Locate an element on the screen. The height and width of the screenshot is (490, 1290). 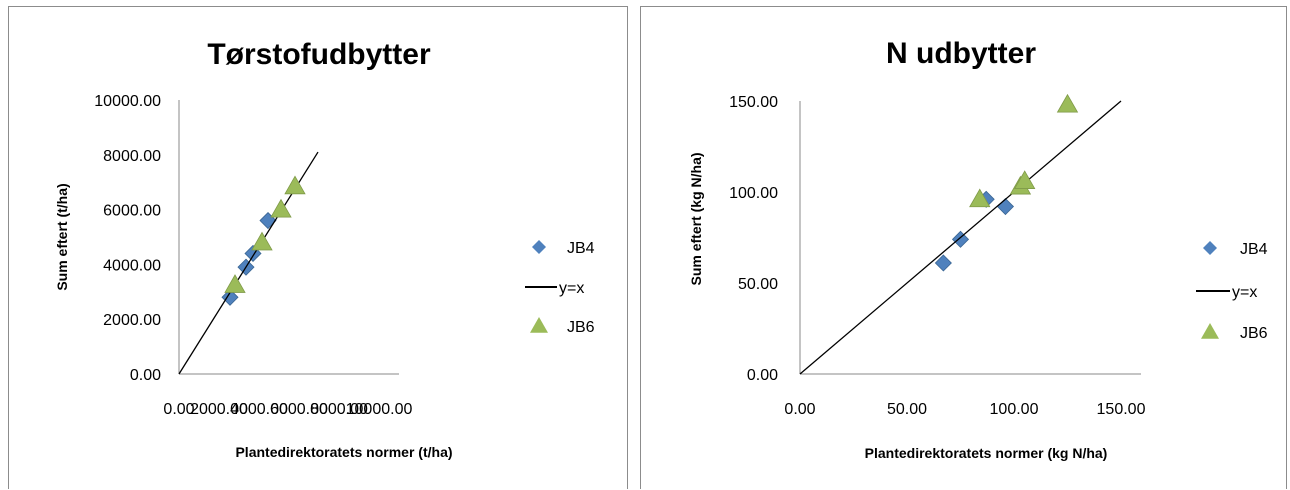
y-tick-label: 150.00 is located at coordinates (753, 102).